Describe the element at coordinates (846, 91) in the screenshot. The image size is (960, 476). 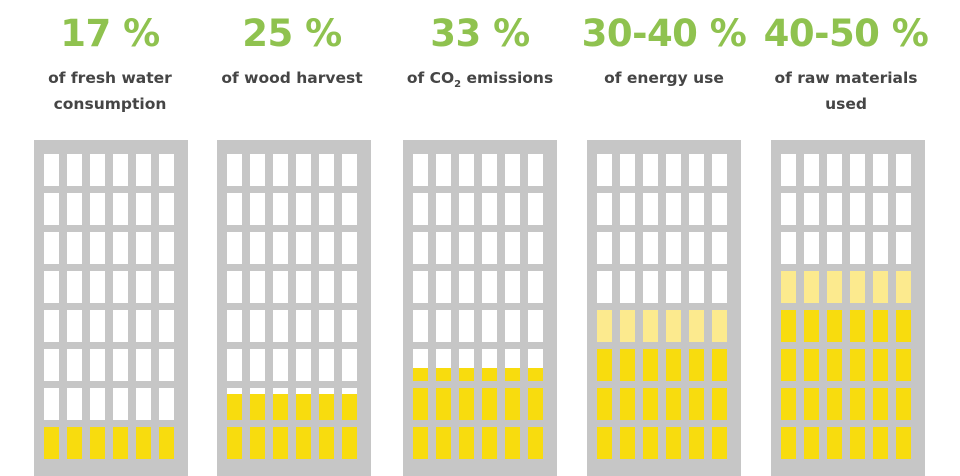
I see `stat-label: of raw materials used` at that location.